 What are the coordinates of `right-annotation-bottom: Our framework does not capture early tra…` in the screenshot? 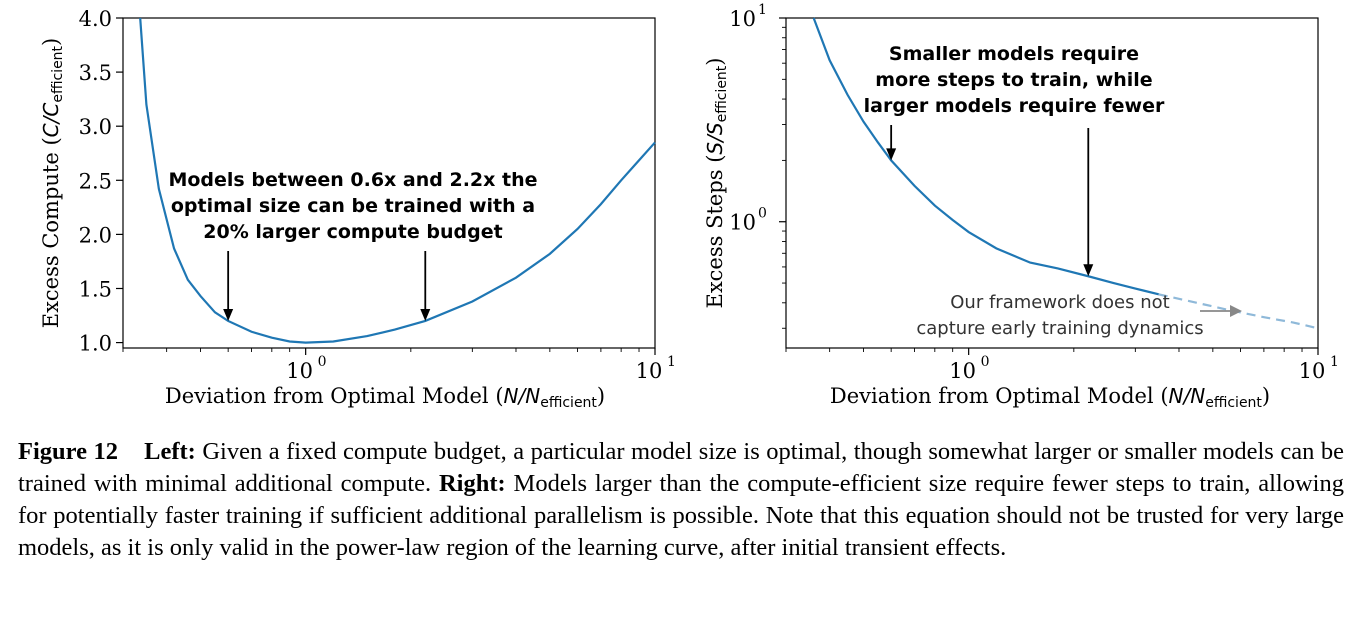 It's located at (1079, 315).